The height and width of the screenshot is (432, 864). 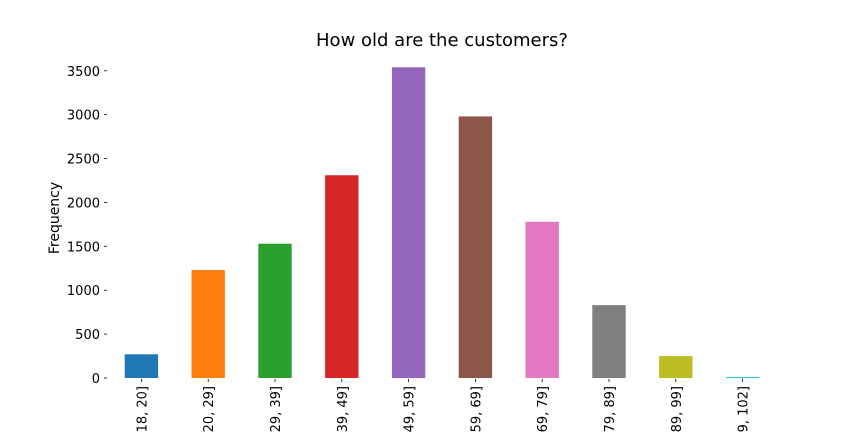 What do you see at coordinates (87, 226) in the screenshot?
I see `y-axis: 0 500 1000 1500 2000 2500 3000 3500` at bounding box center [87, 226].